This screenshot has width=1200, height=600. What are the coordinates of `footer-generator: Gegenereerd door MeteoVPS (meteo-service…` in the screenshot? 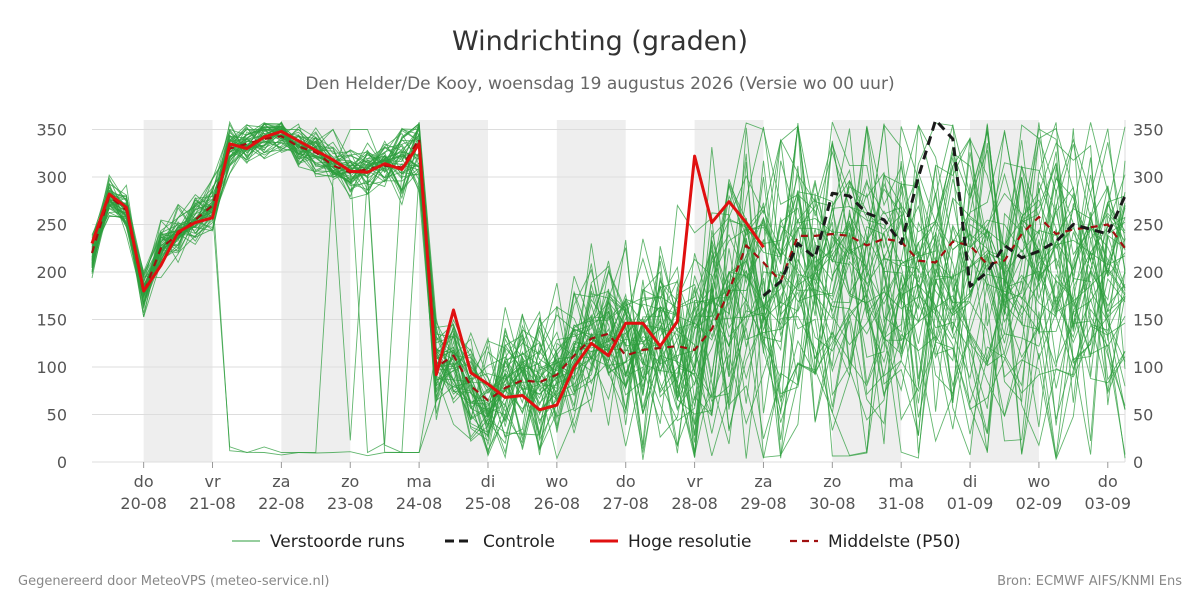 It's located at (173, 581).